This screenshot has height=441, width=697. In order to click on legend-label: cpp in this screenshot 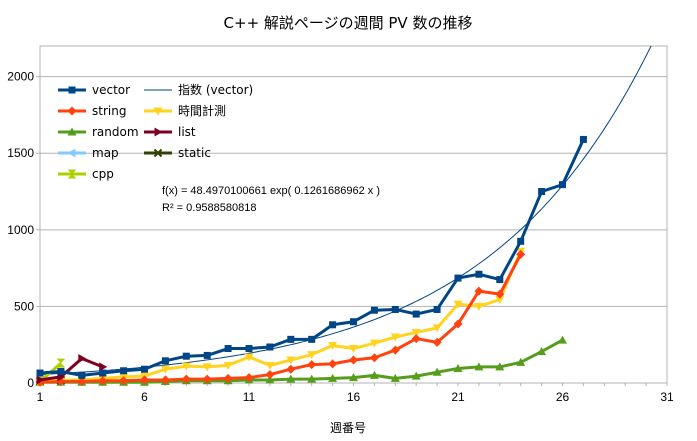, I will do `click(103, 174)`.